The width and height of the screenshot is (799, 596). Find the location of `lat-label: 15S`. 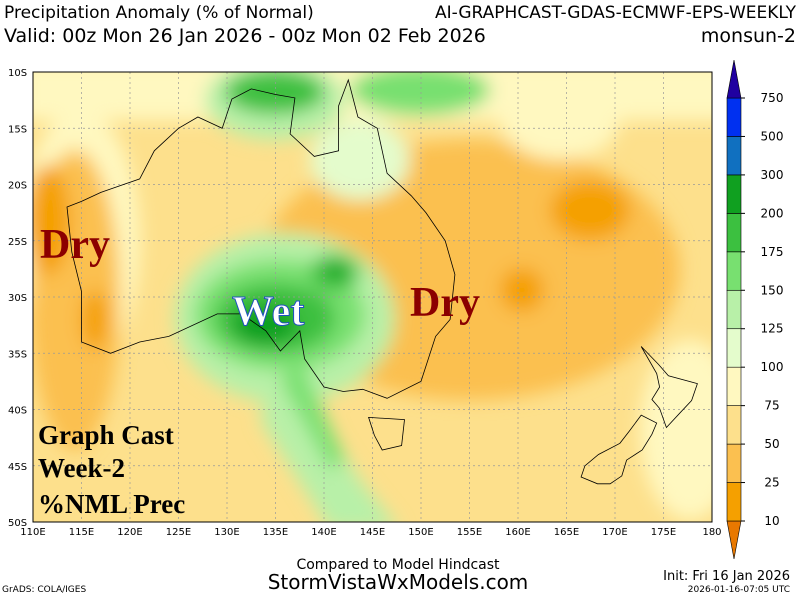

lat-label: 15S is located at coordinates (17, 129).